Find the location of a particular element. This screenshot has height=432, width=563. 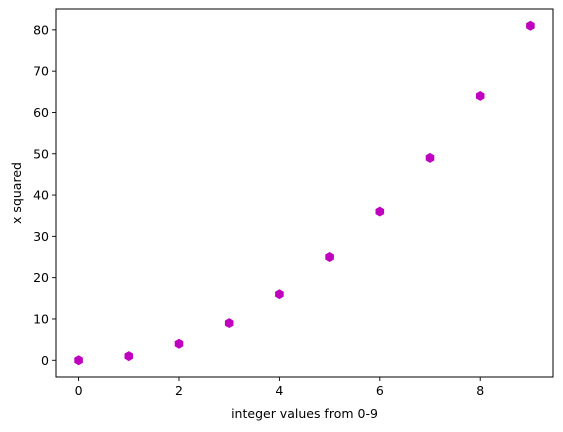

y-tick-label: 60 is located at coordinates (41, 112).